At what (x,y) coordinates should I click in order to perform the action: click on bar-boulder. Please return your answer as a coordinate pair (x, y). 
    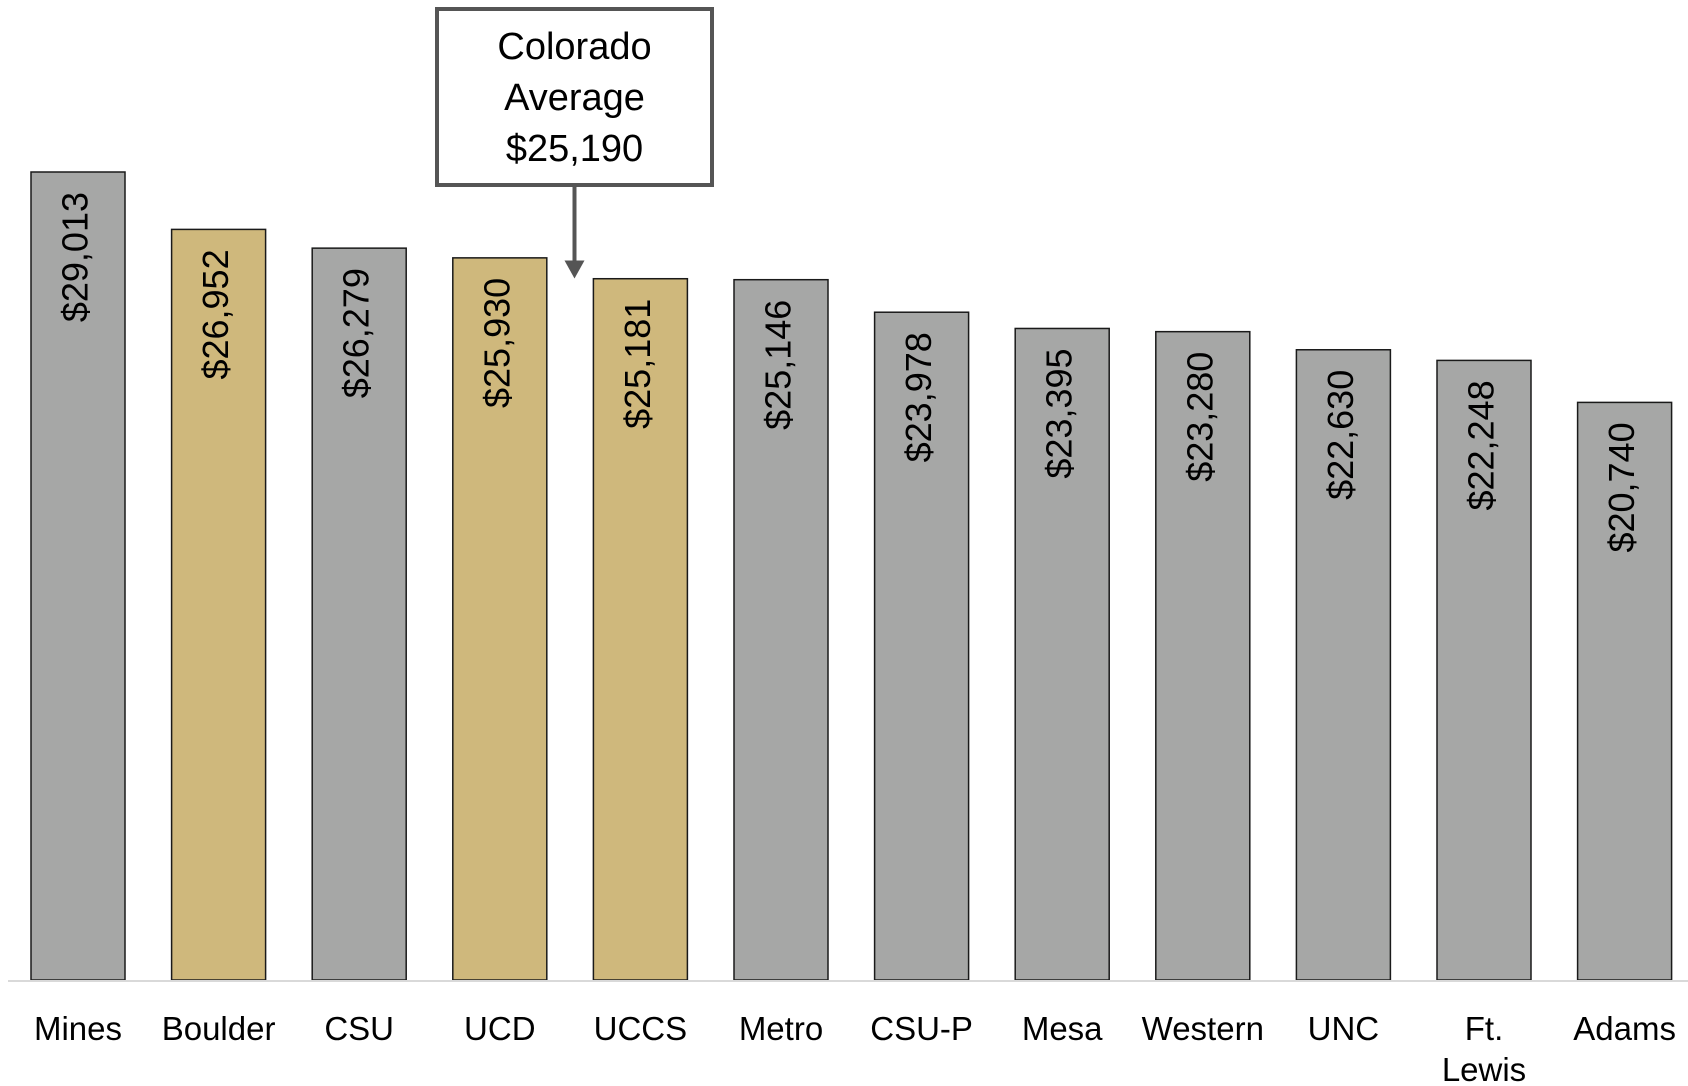
    Looking at the image, I should click on (218, 604).